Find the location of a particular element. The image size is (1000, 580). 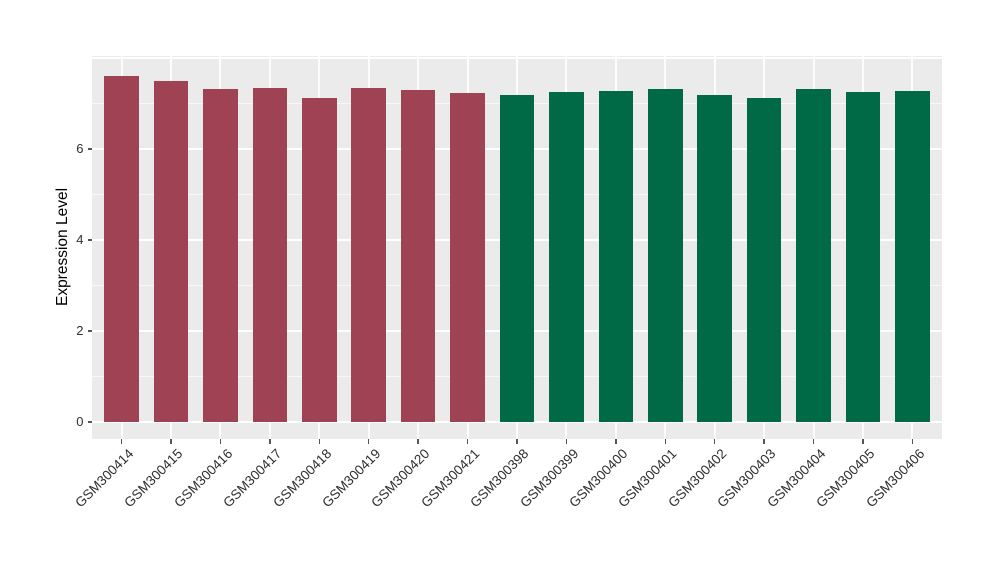

bar-GSM300420 is located at coordinates (418, 255).